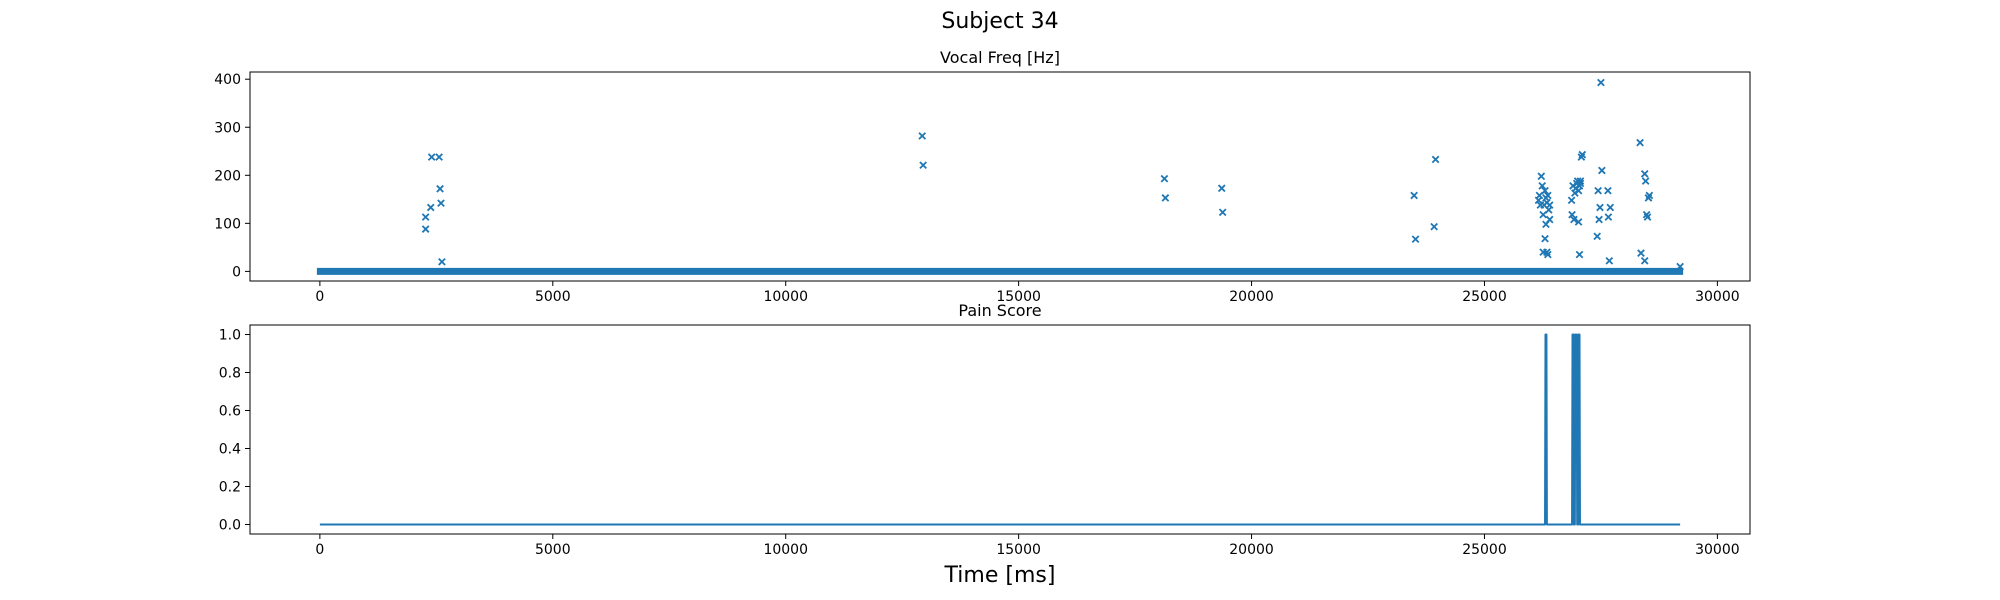 The height and width of the screenshot is (600, 2000). Describe the element at coordinates (230, 336) in the screenshot. I see `pain-score-ytick-label: 1.0` at that location.